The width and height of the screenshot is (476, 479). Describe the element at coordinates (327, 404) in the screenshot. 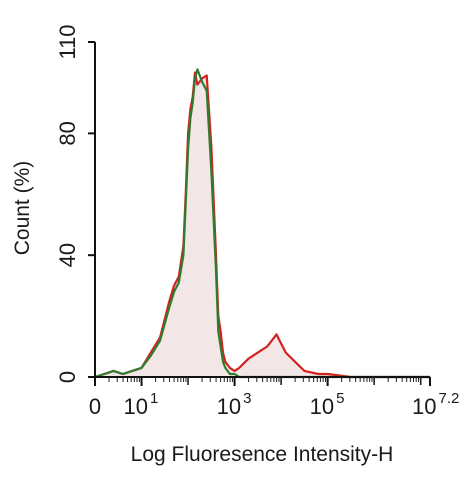

I see `x-tick-label: 10 5` at that location.